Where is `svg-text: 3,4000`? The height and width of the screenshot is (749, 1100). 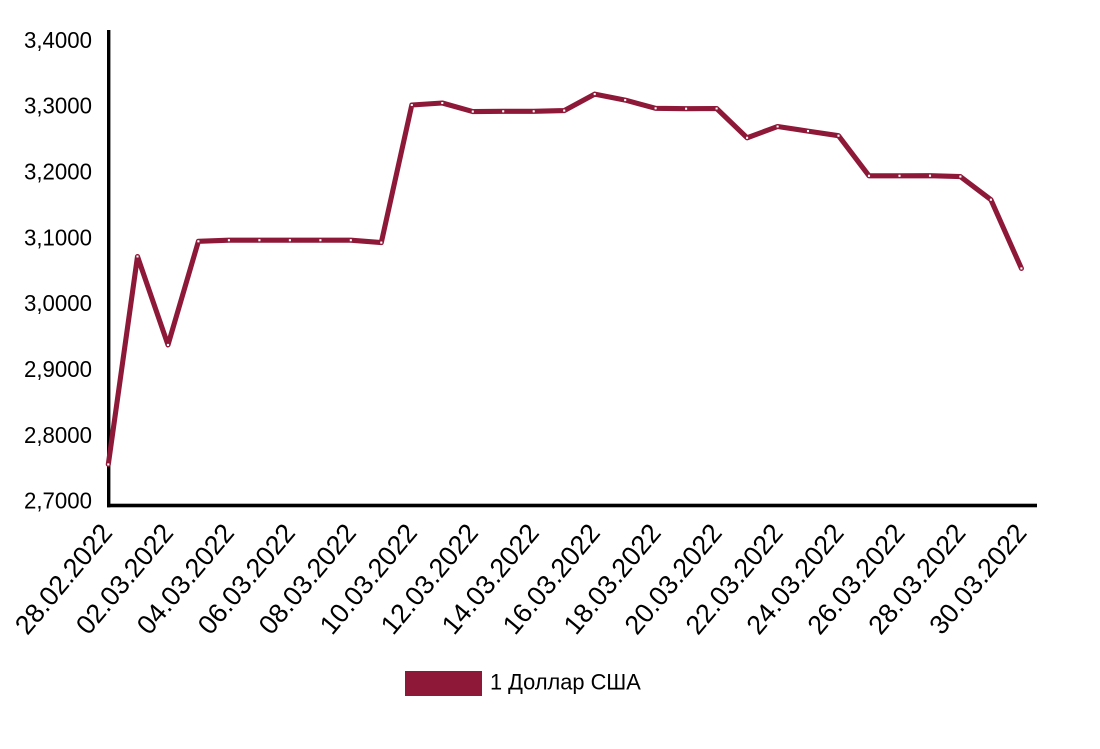
svg-text: 3,4000 is located at coordinates (58, 40).